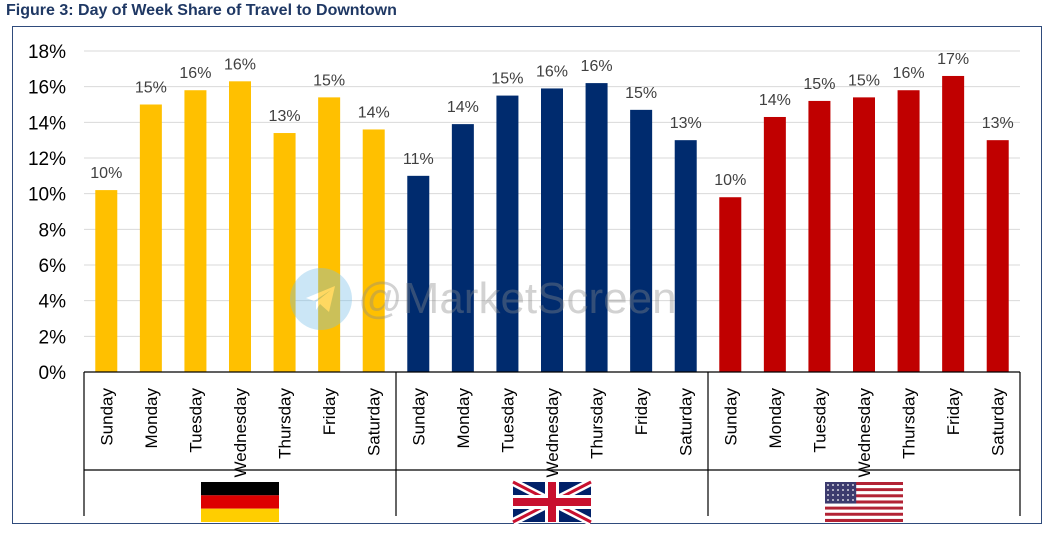 The image size is (1055, 535). I want to click on y-tick-label: 12%, so click(47, 159).